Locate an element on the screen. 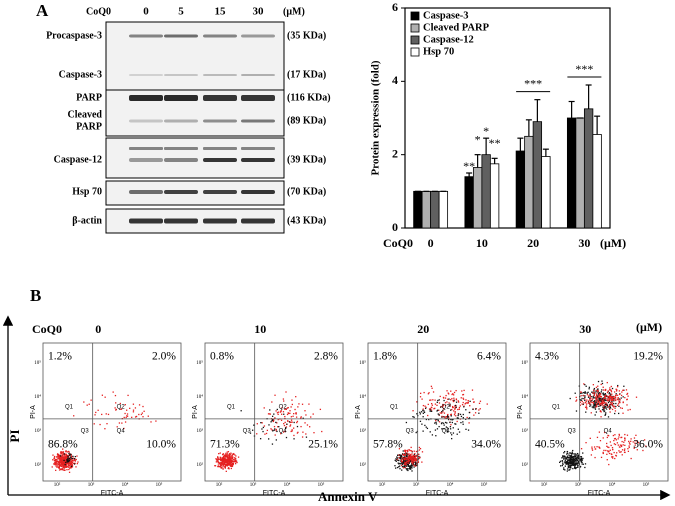  row-label: PARP is located at coordinates (89, 97).